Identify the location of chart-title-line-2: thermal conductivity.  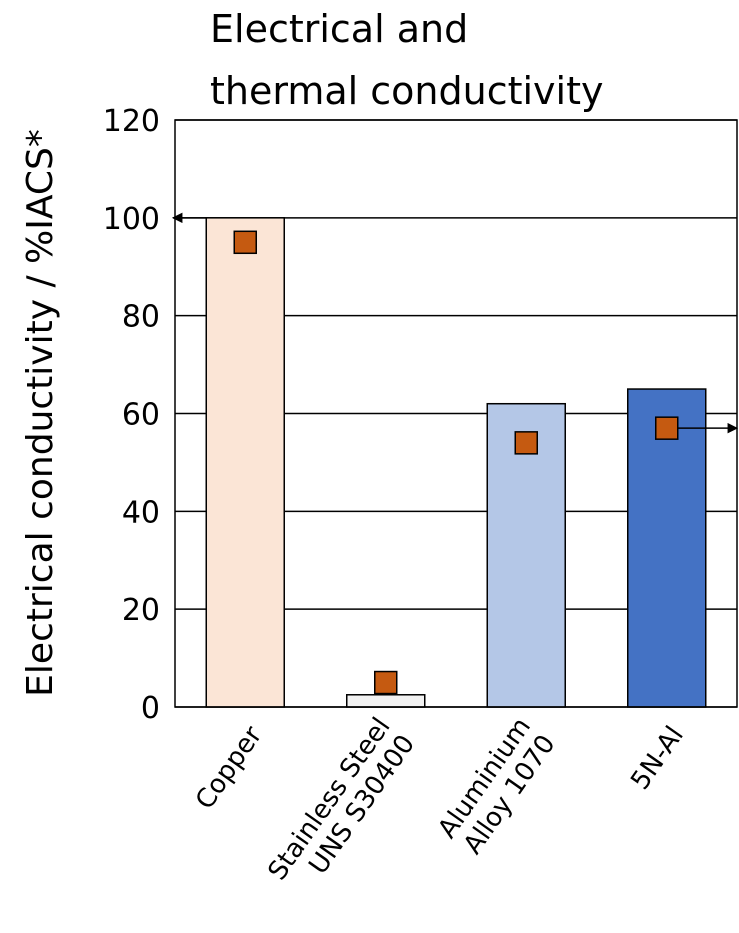
(406, 91).